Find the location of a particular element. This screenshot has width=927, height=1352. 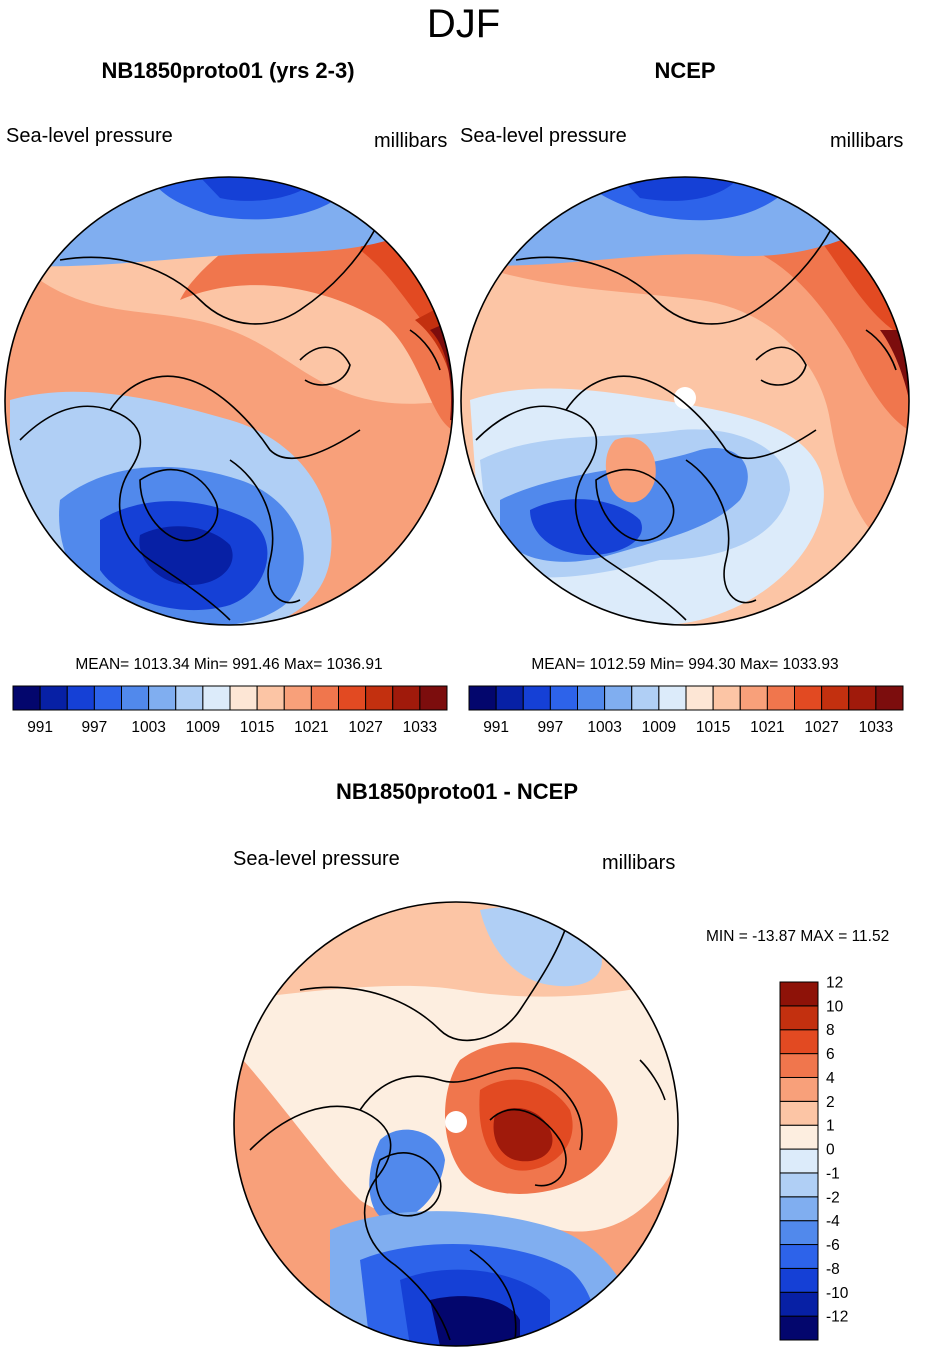

colorbar-tick-label: 4 is located at coordinates (830, 1078).